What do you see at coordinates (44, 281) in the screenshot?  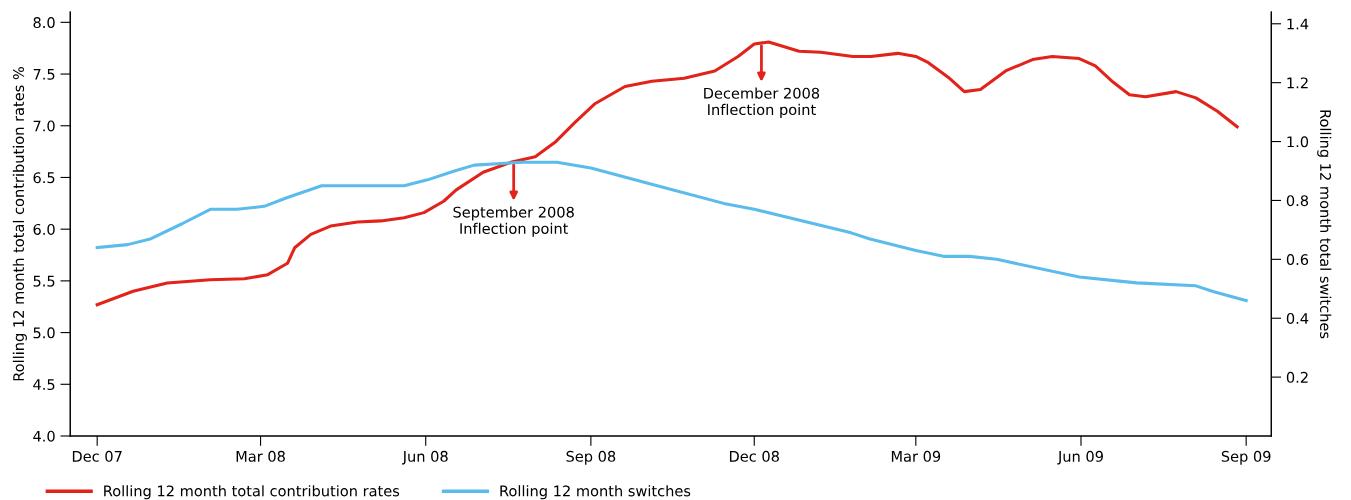 I see `y-tick-label: 5.5` at bounding box center [44, 281].